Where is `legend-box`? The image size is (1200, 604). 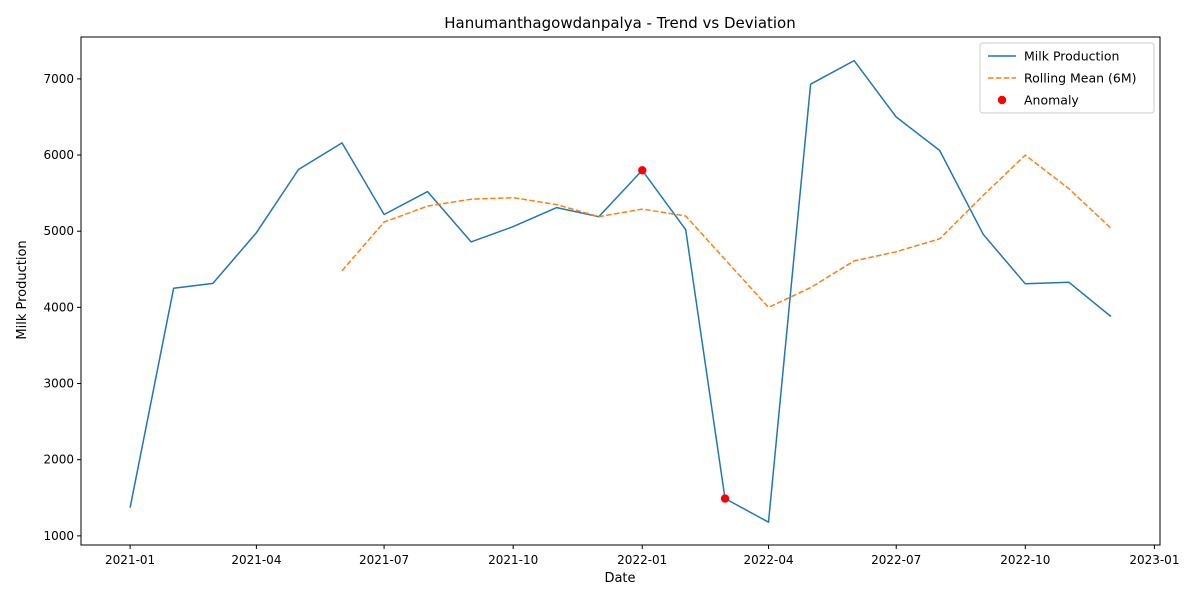 legend-box is located at coordinates (1067, 78).